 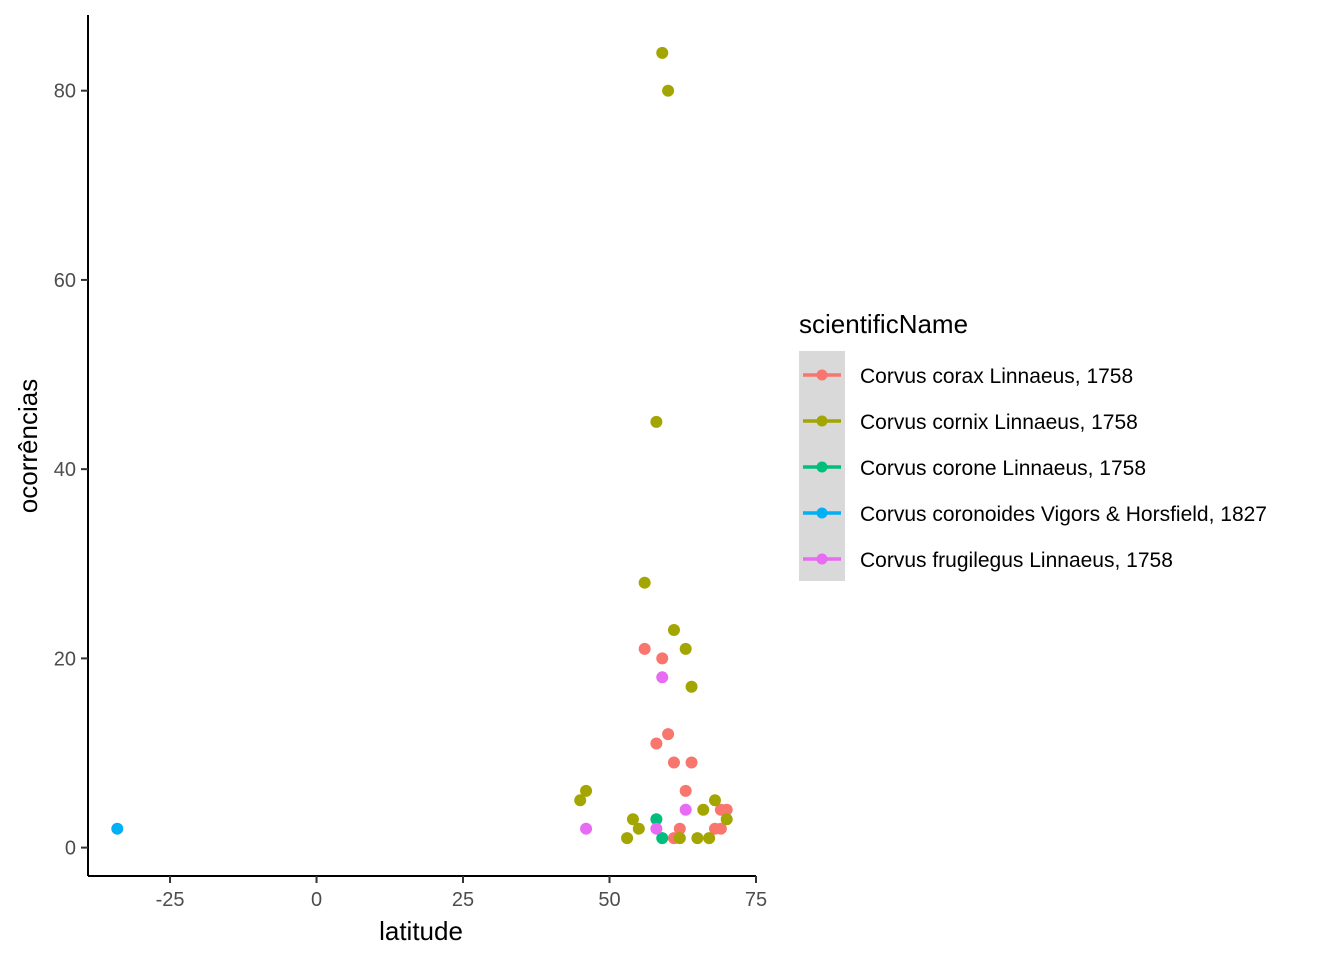 What do you see at coordinates (70, 849) in the screenshot?
I see `y-tick-label: 0` at bounding box center [70, 849].